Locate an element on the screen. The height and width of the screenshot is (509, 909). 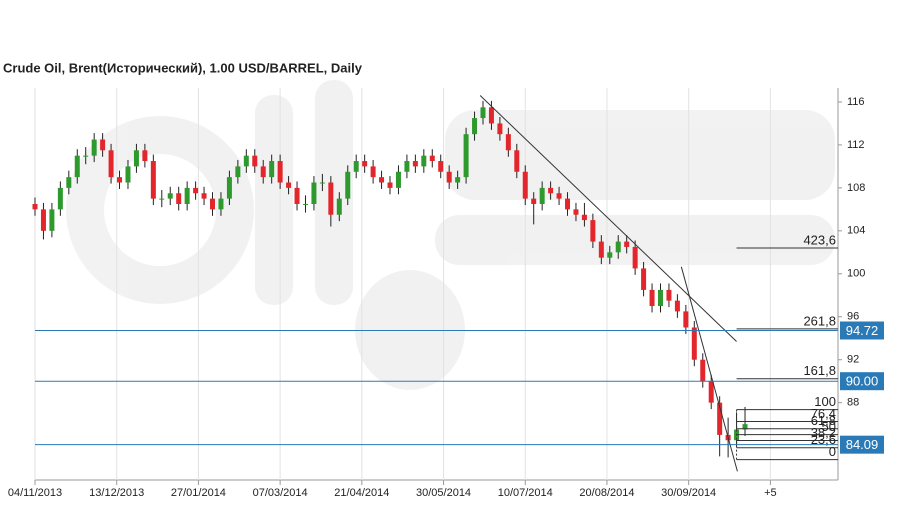
x-tick-label: 20/08/2014 is located at coordinates (606, 493).